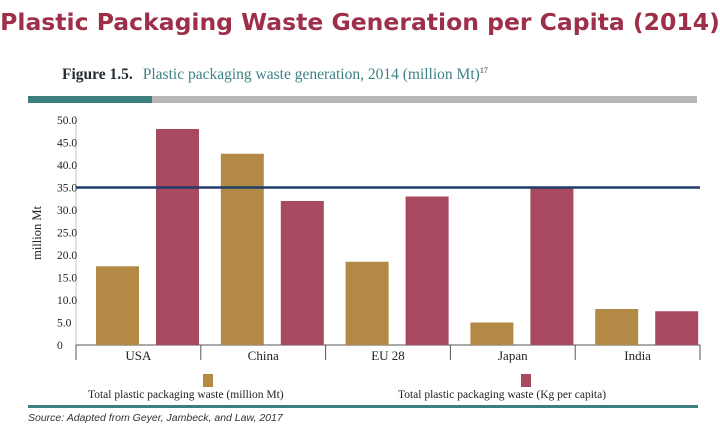  What do you see at coordinates (67, 211) in the screenshot?
I see `y-tick-label: 30.0` at bounding box center [67, 211].